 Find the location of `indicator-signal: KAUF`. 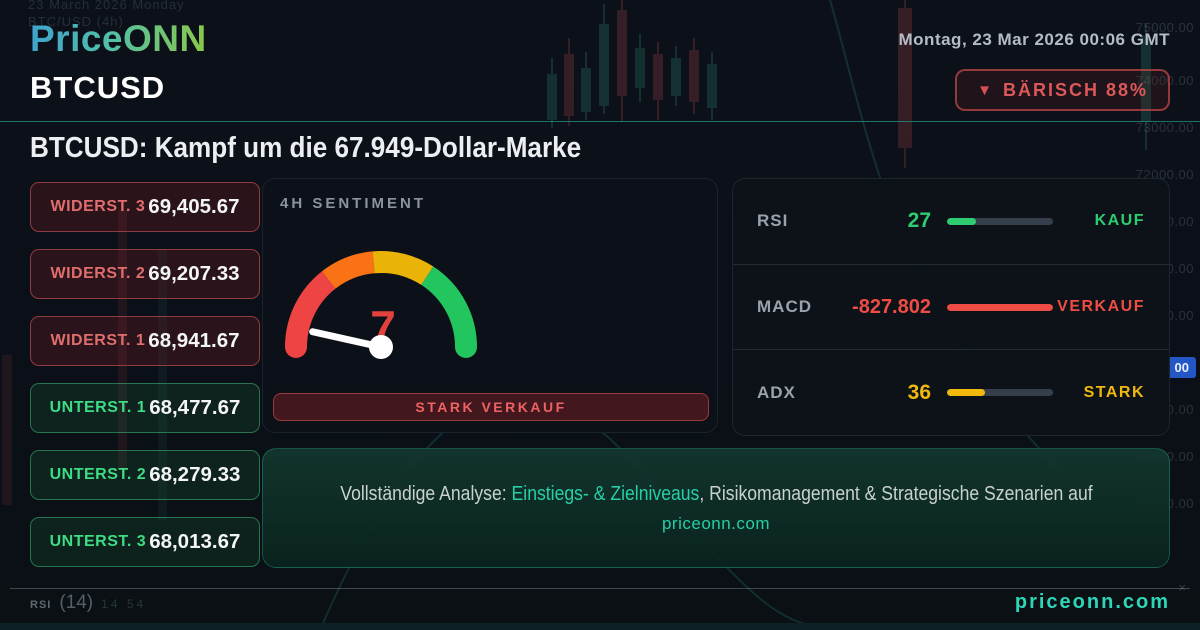

indicator-signal: KAUF is located at coordinates (1119, 221).